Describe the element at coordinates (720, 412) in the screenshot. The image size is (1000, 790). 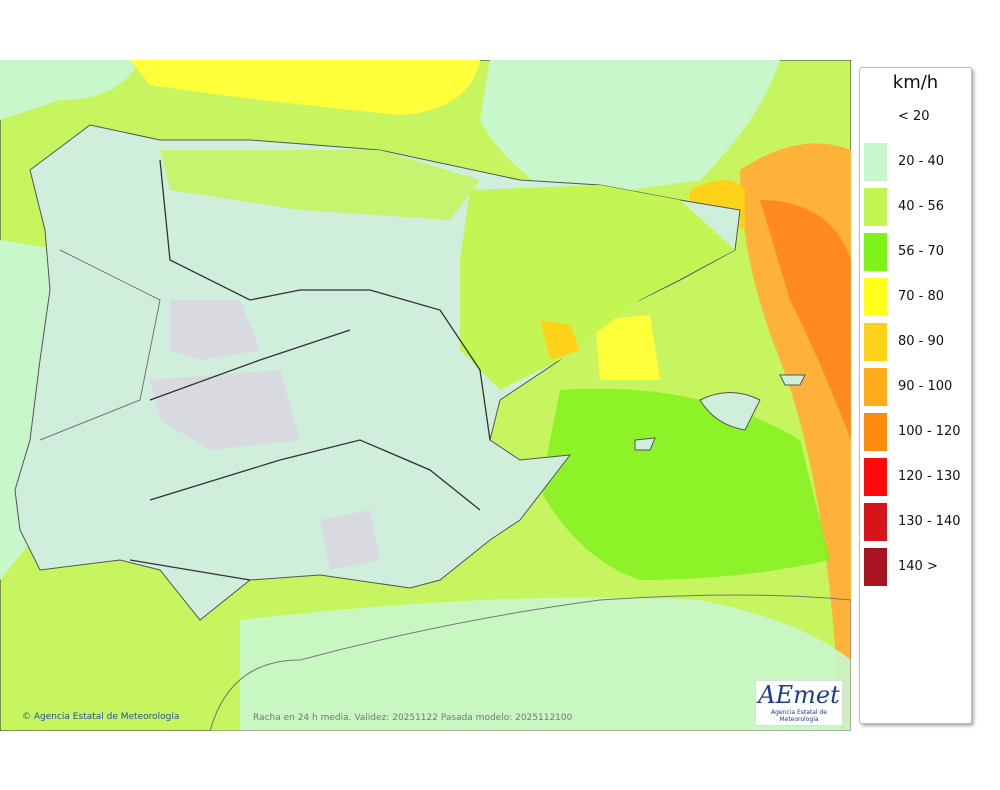
I see `balearic-islands` at that location.